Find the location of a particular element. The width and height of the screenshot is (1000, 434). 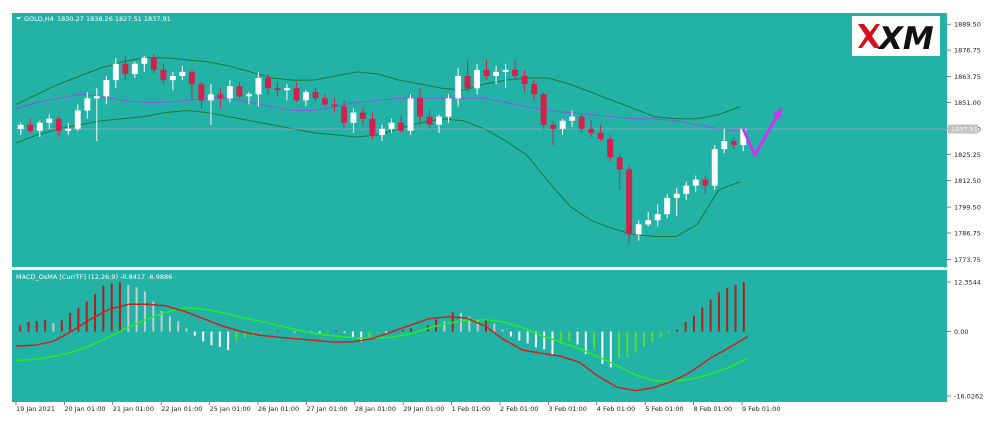

collapse-triangle-icon is located at coordinates (18, 18).